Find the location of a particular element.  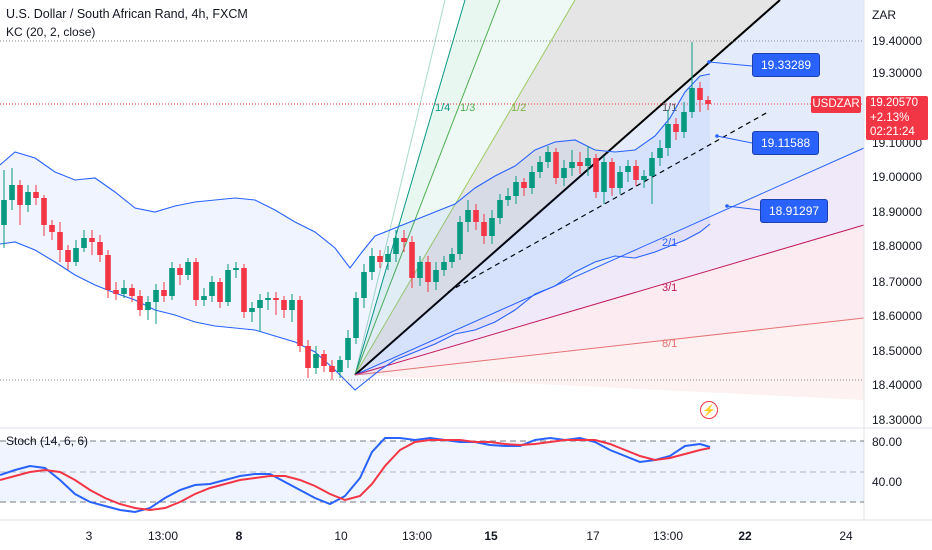

kc-lower-value: 18.91297 is located at coordinates (794, 211).